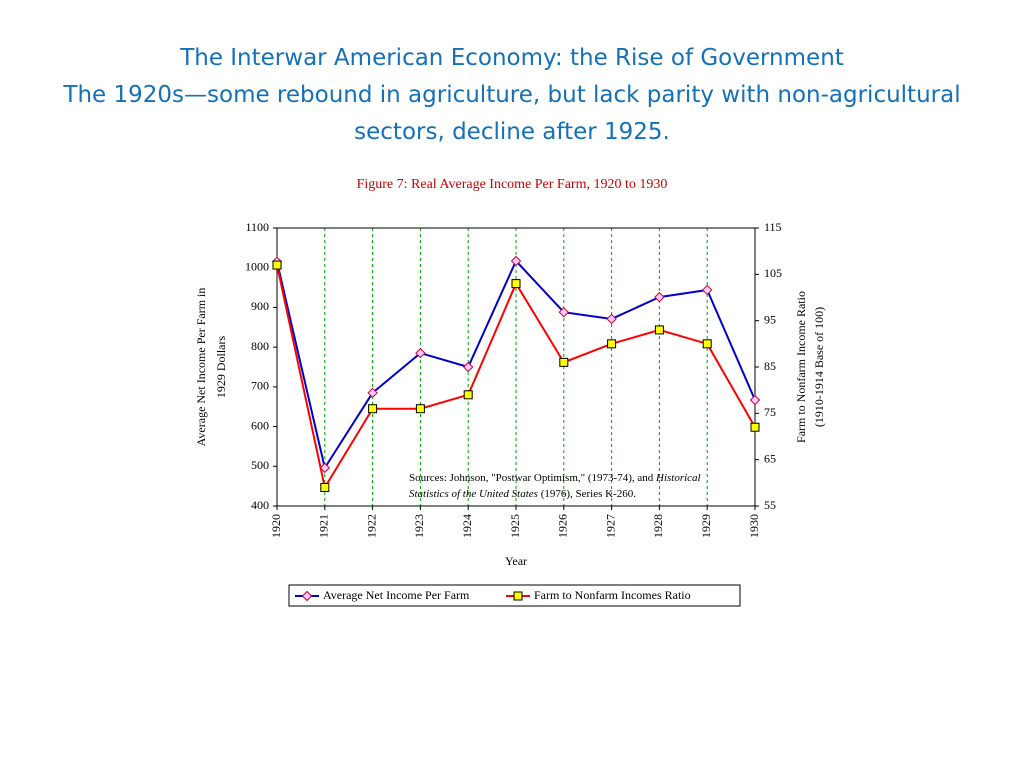  What do you see at coordinates (706, 526) in the screenshot?
I see `x-tick-label: 1929` at bounding box center [706, 526].